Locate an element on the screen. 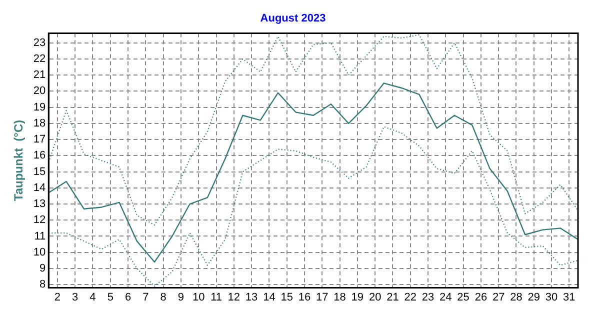 Image resolution: width=592 pixels, height=321 pixels. x-tick-label: 4 is located at coordinates (93, 297).